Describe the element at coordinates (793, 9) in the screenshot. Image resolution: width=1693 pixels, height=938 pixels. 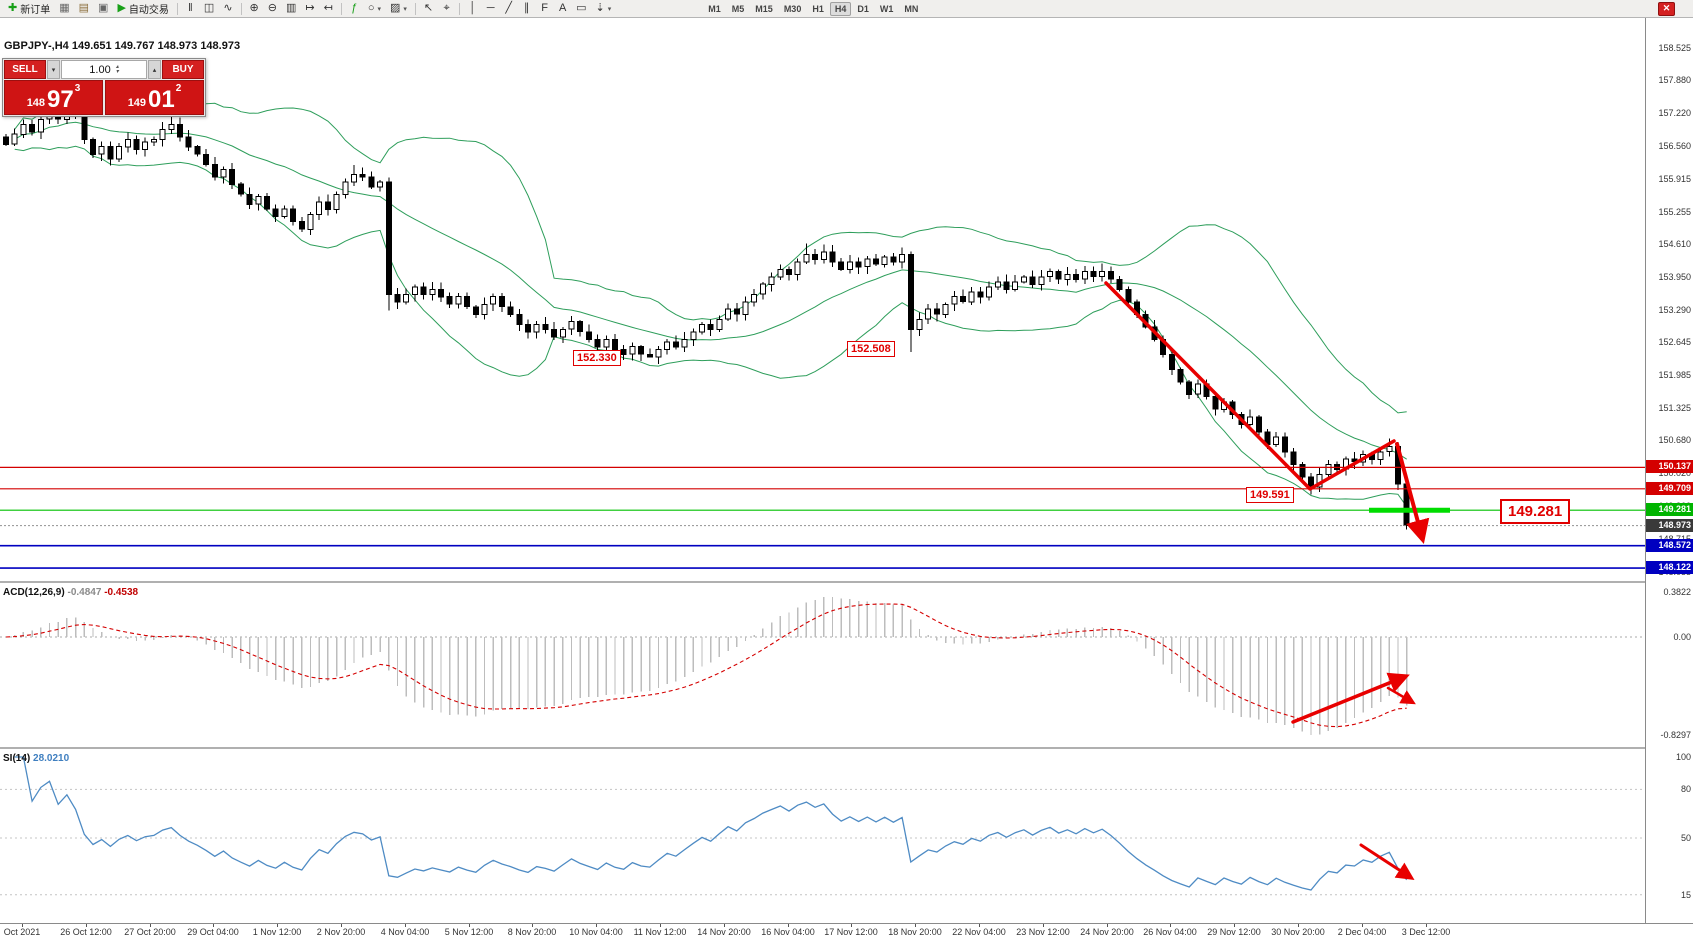
I see `timeframe-m30-button: M30` at that location.